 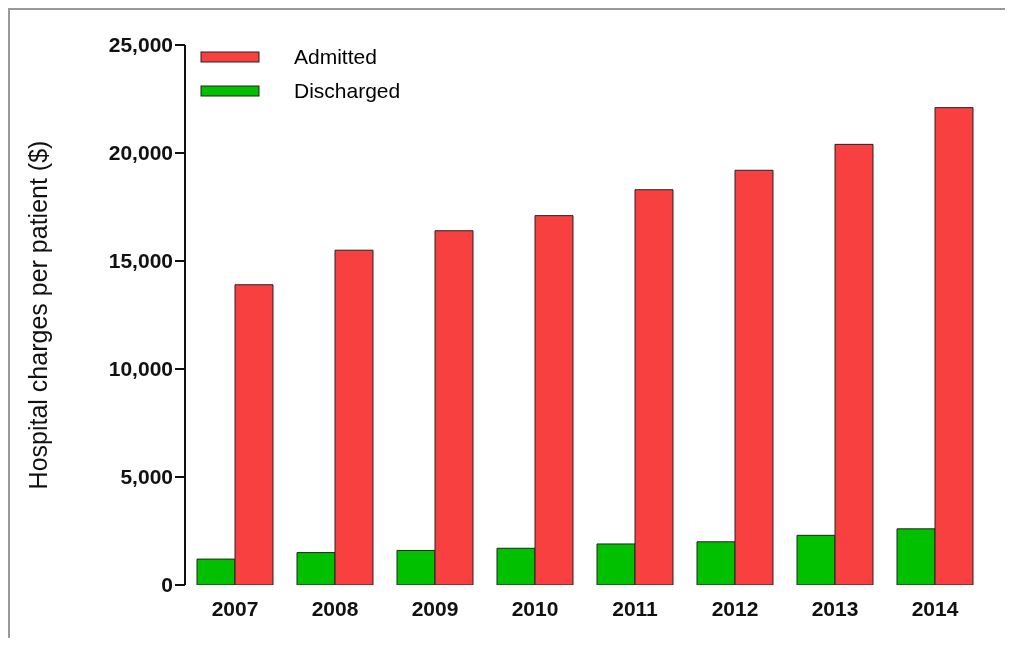 What do you see at coordinates (37, 315) in the screenshot?
I see `y-axis-title: Hospital charges per patient ($)` at bounding box center [37, 315].